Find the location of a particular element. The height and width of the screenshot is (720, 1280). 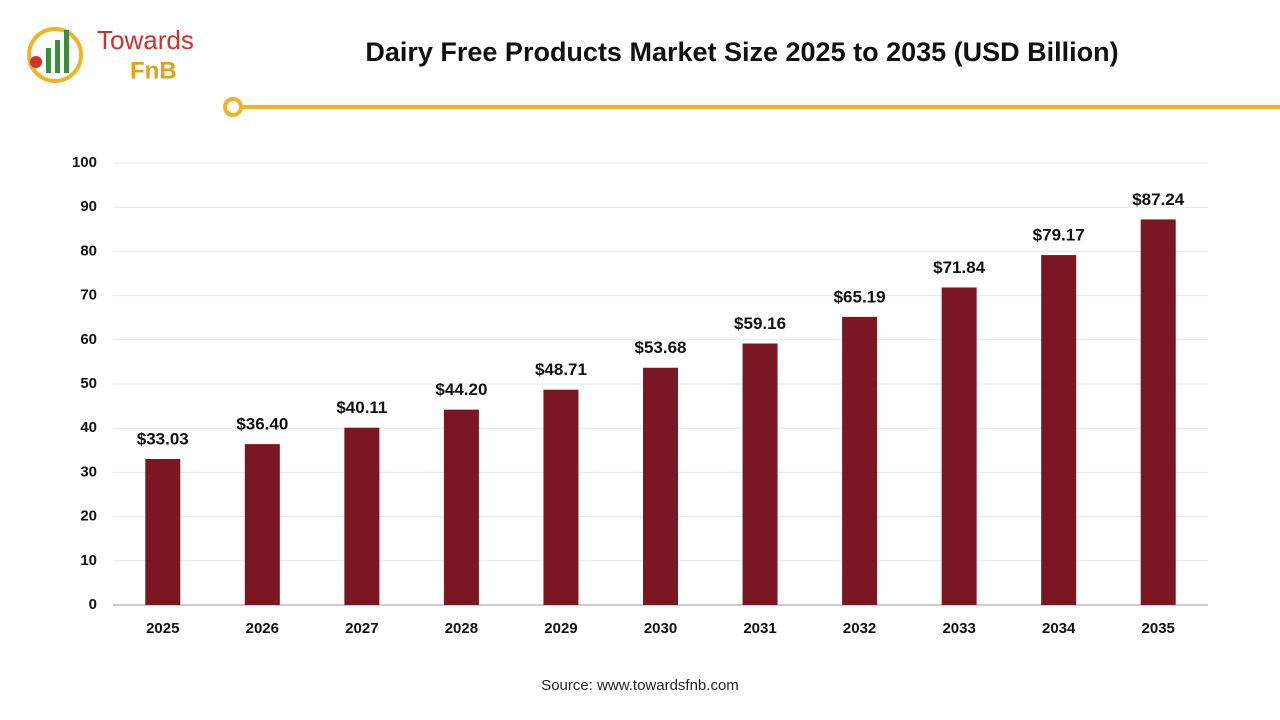

data-label: $71.84 is located at coordinates (959, 267).